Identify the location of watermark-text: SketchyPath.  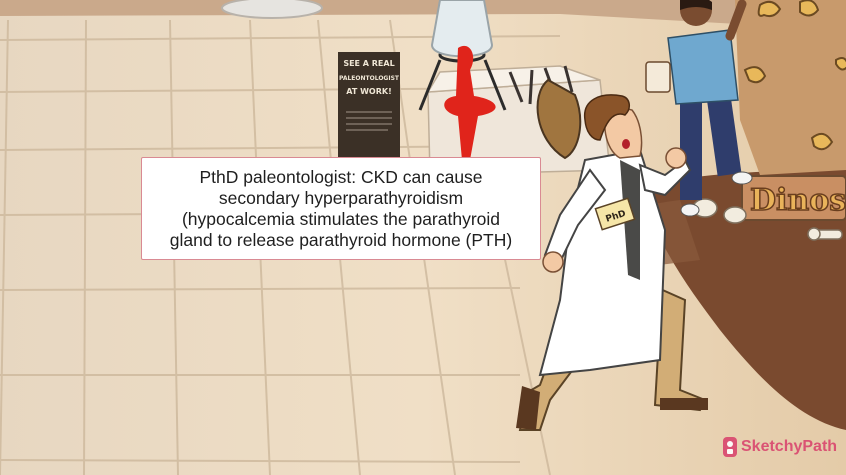
(789, 446).